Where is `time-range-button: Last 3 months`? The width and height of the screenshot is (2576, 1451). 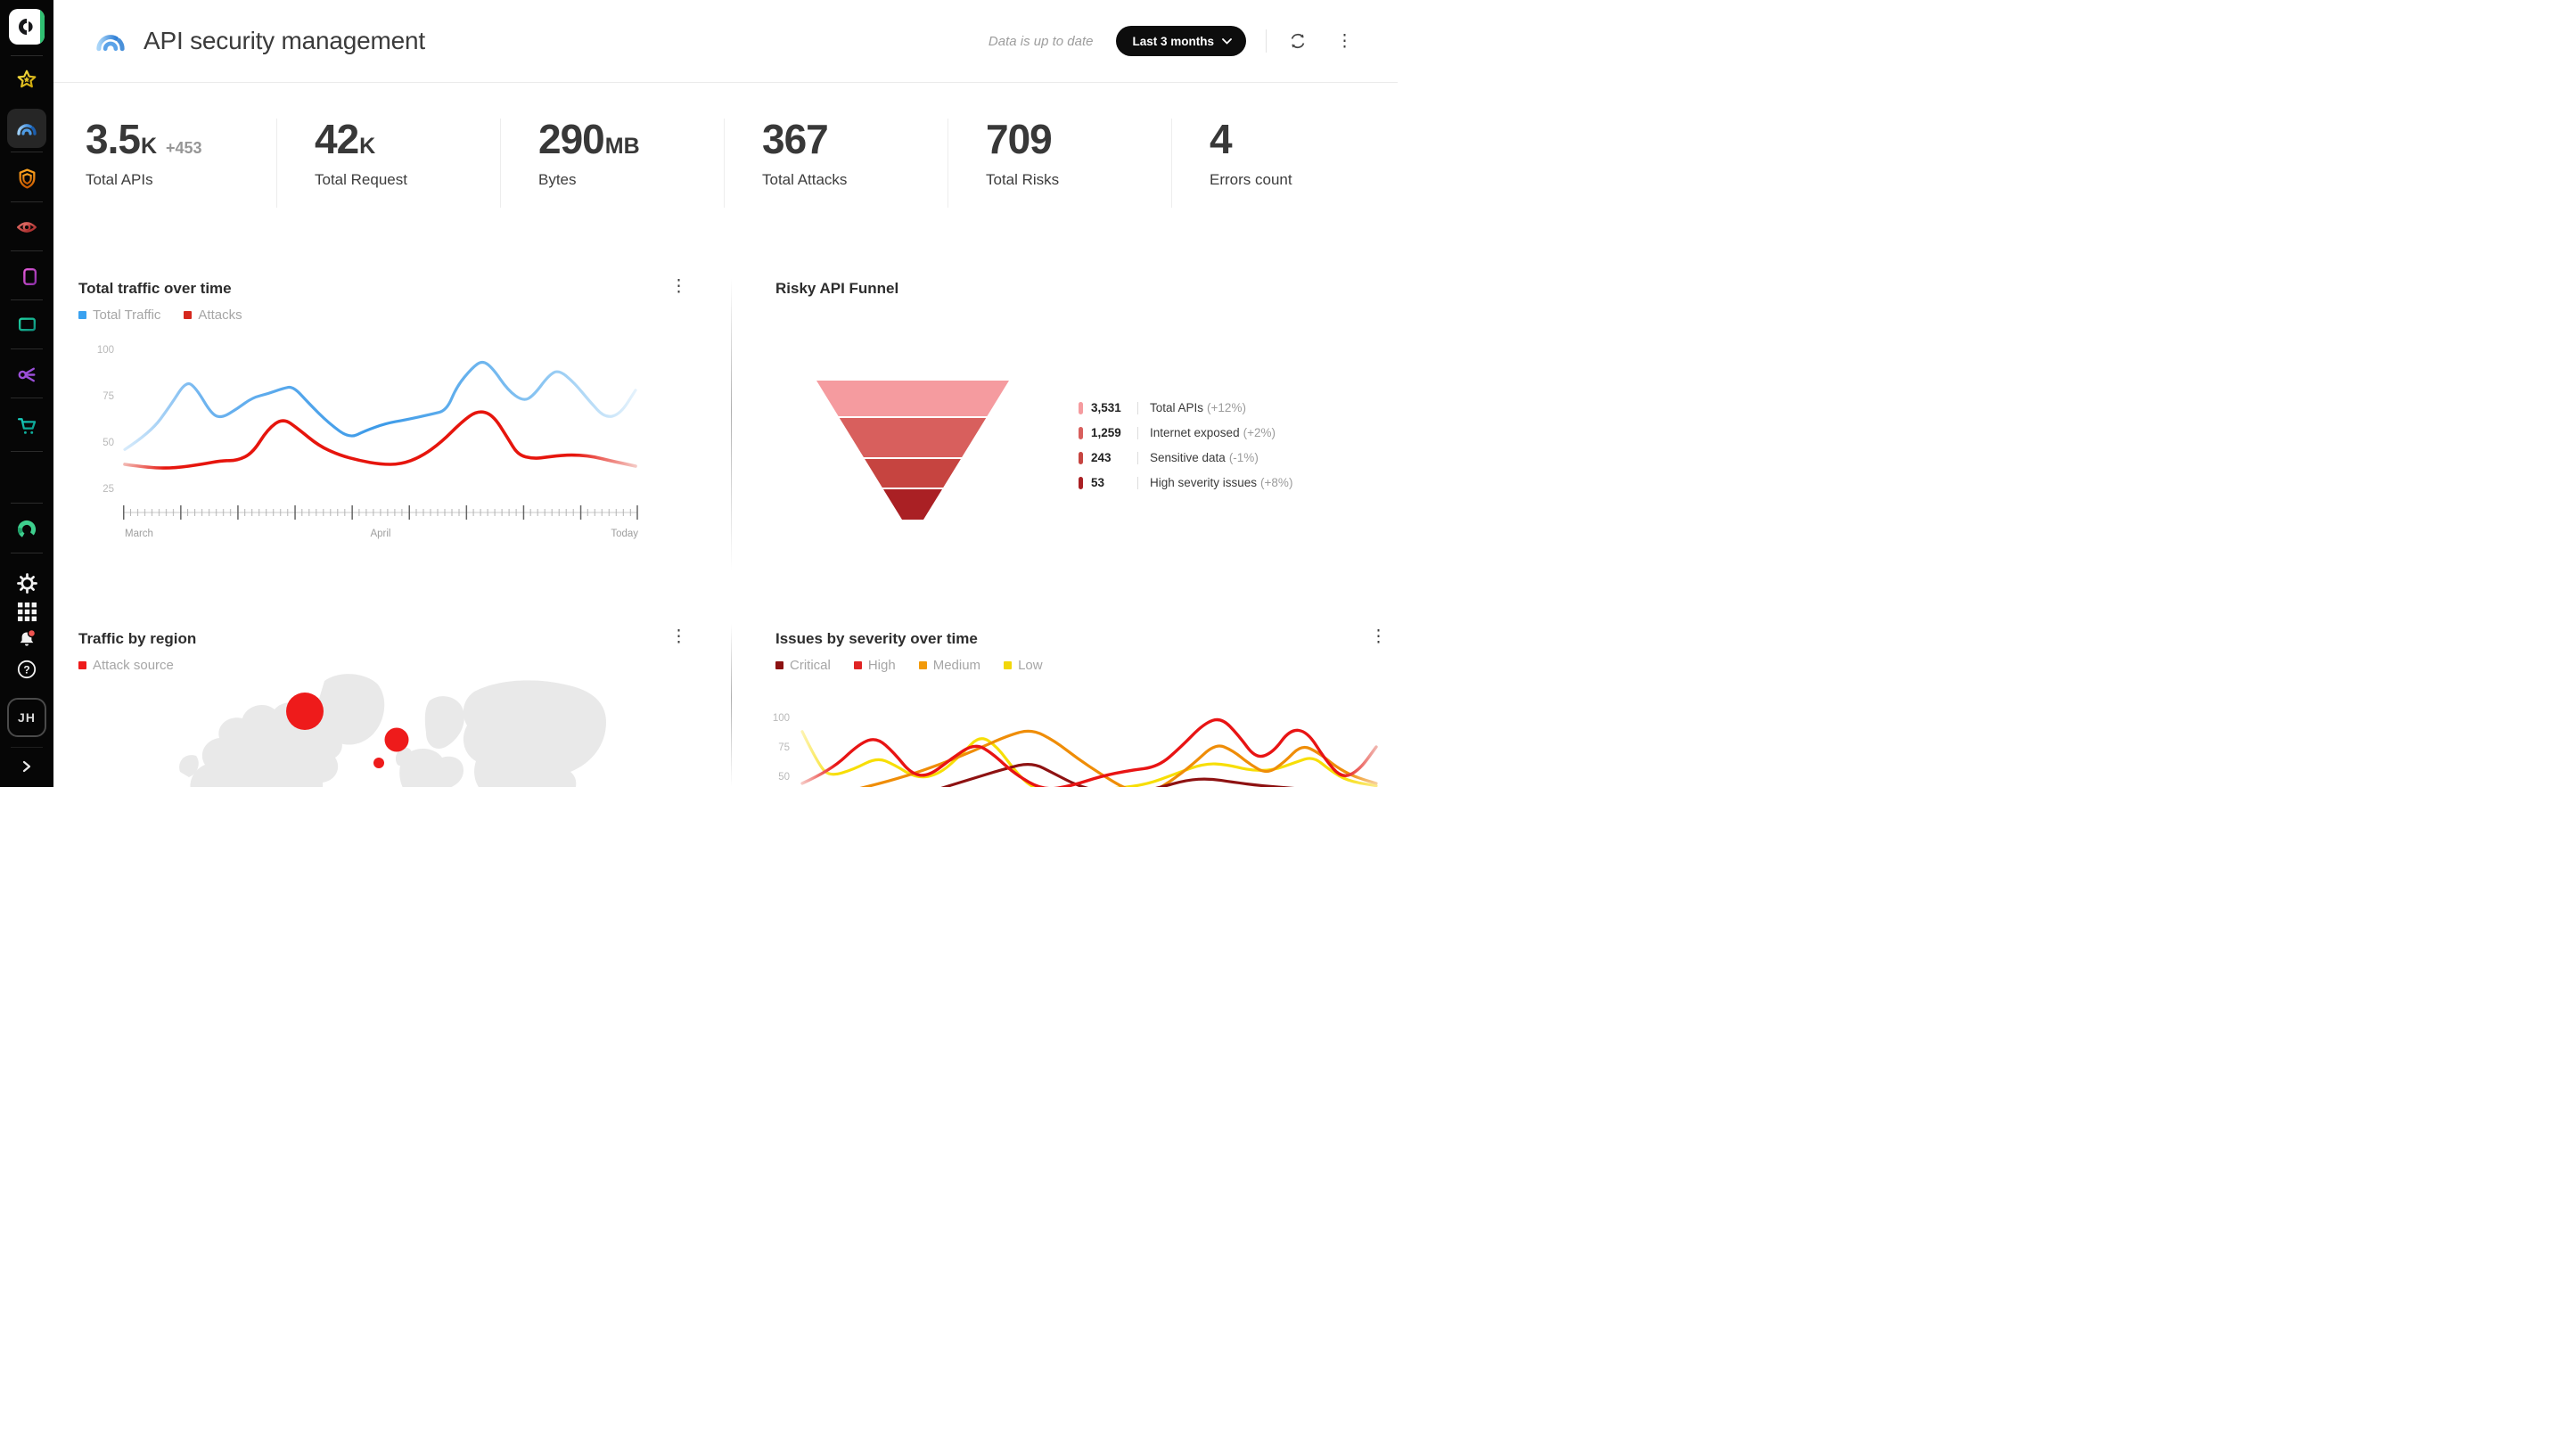 time-range-button: Last 3 months is located at coordinates (1181, 41).